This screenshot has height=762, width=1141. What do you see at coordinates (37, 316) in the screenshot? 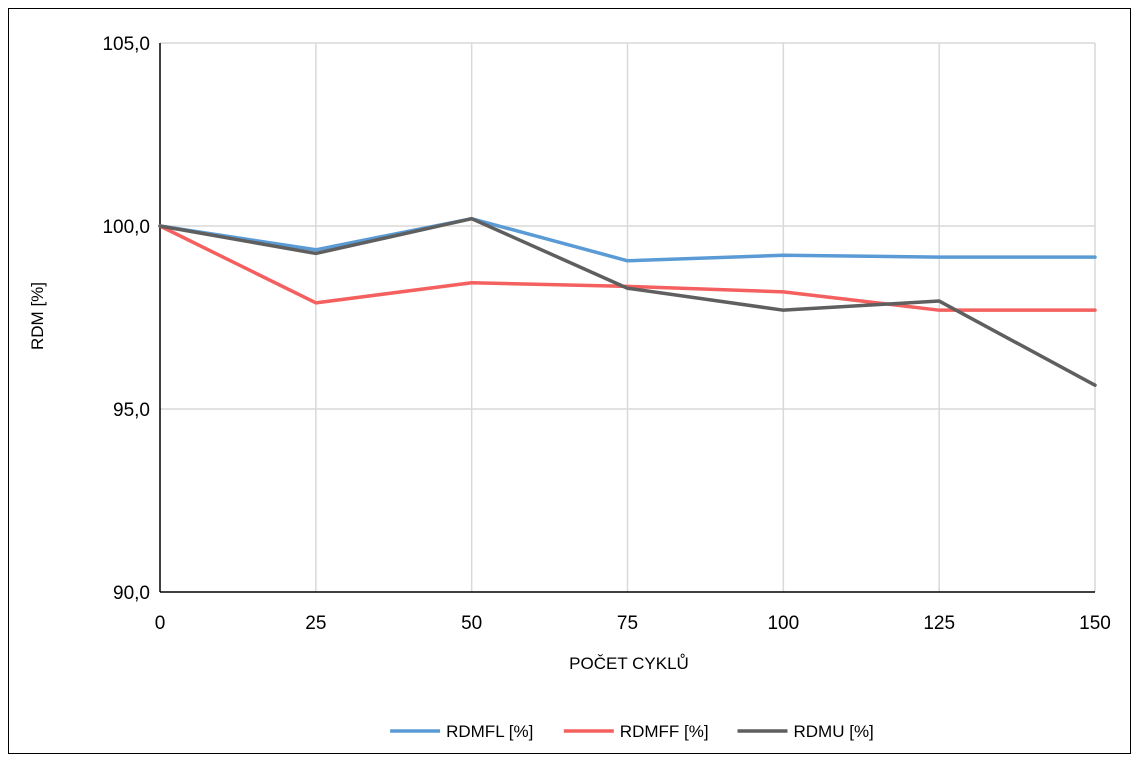
I see `y-axis-title: RDM [%]` at bounding box center [37, 316].